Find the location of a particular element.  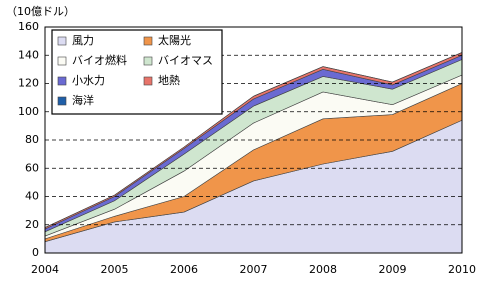

legend-label: 太陽光 is located at coordinates (174, 40).